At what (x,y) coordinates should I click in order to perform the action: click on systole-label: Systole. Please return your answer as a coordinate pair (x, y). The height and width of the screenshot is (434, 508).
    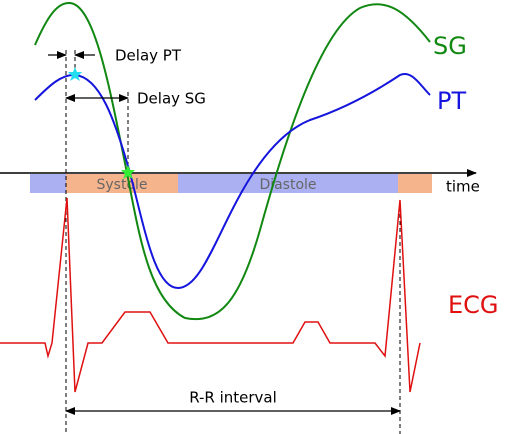
    Looking at the image, I should click on (121, 185).